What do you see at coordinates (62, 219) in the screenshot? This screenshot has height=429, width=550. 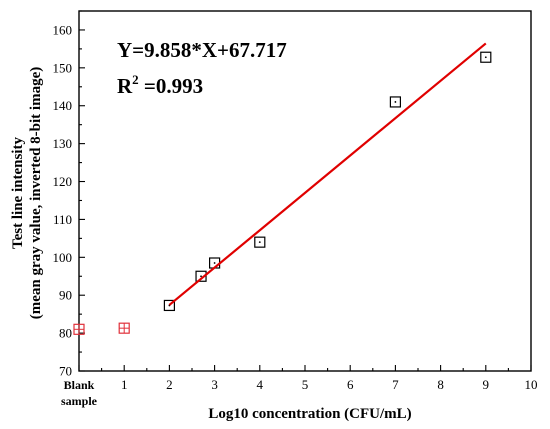 I see `y-tick-label: 110` at bounding box center [62, 219].